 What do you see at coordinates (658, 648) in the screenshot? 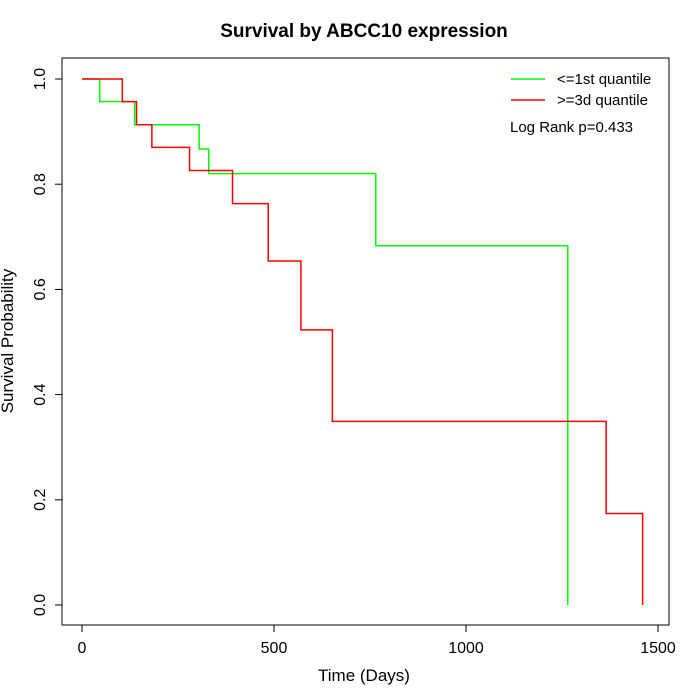
I see `x-tick-label: 1500` at bounding box center [658, 648].